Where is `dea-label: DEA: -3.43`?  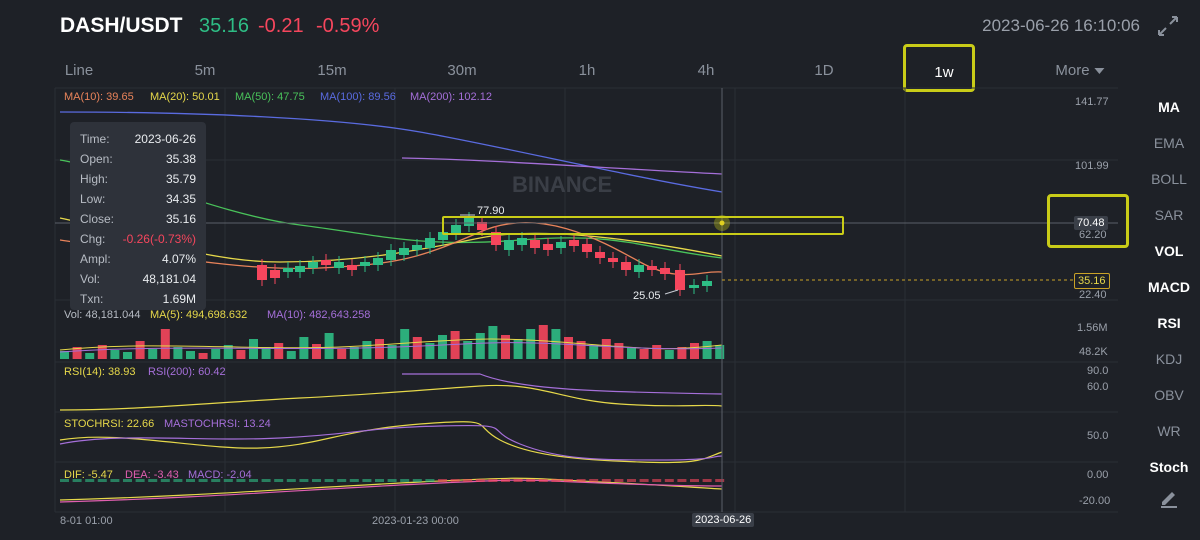
dea-label: DEA: -3.43 is located at coordinates (152, 475).